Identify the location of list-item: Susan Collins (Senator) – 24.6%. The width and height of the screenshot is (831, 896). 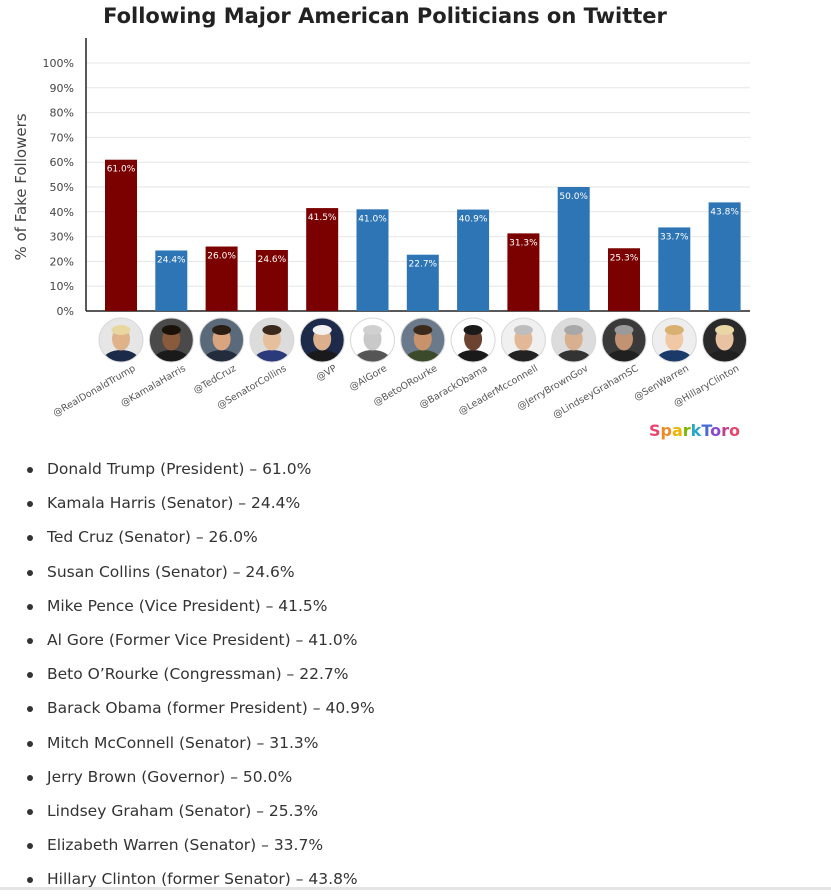
(201, 572).